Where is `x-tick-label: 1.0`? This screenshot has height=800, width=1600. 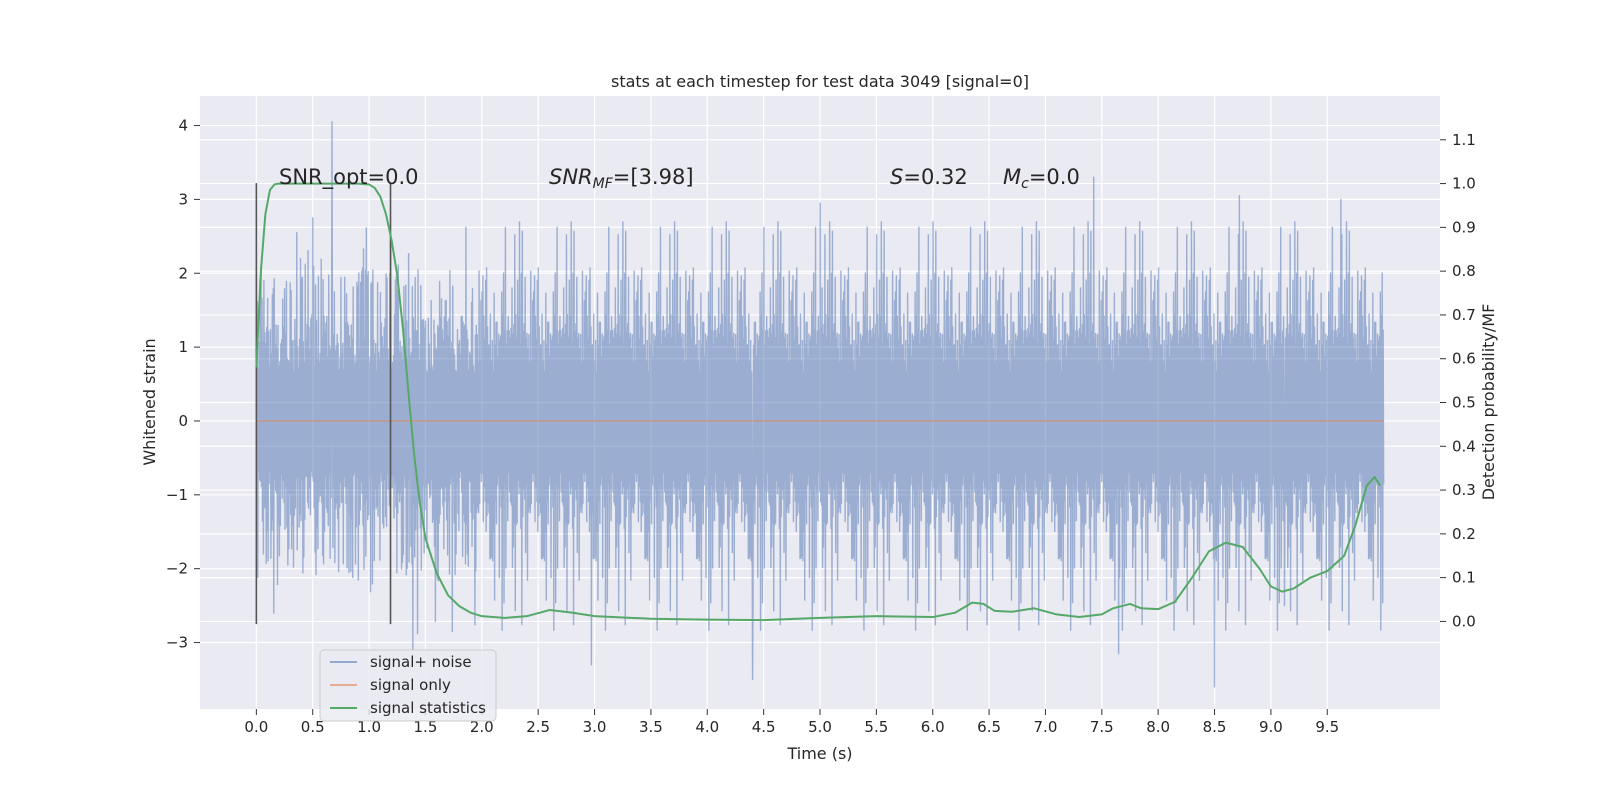 x-tick-label: 1.0 is located at coordinates (369, 727).